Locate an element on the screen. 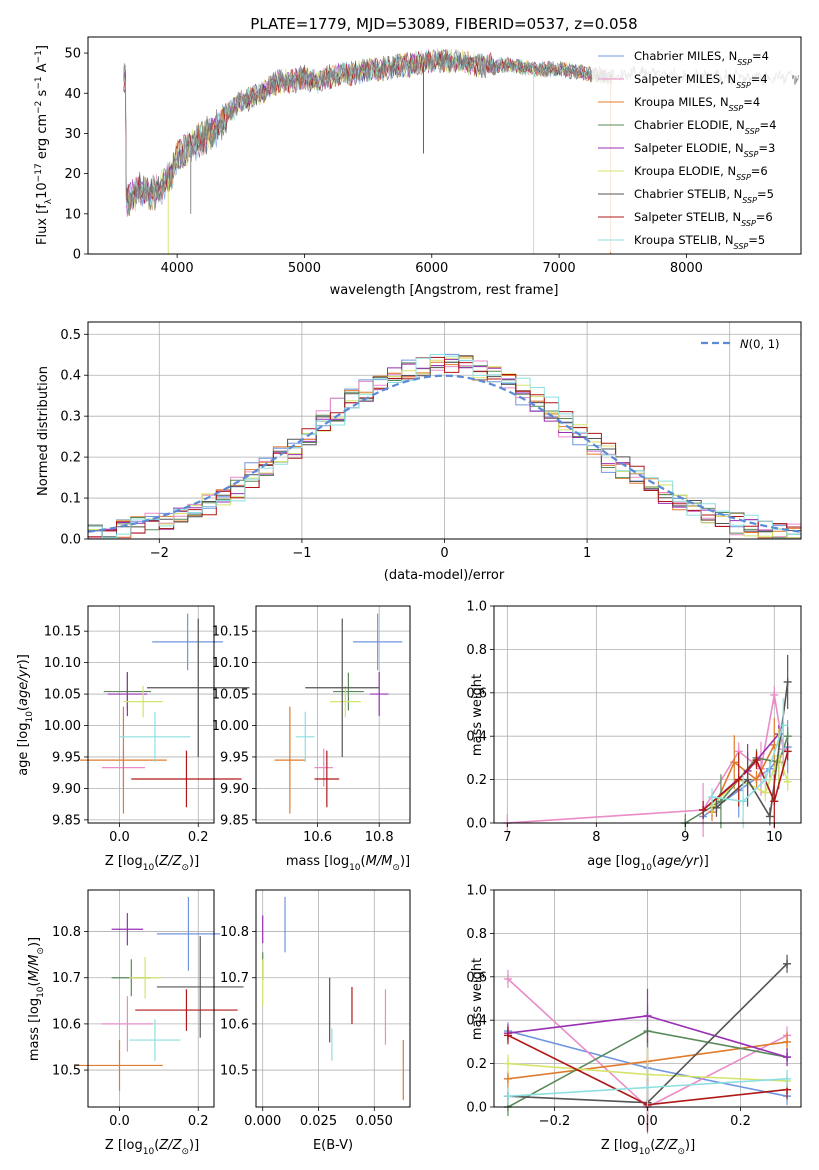  normal-legend-label: N(0, 1) is located at coordinates (760, 344).